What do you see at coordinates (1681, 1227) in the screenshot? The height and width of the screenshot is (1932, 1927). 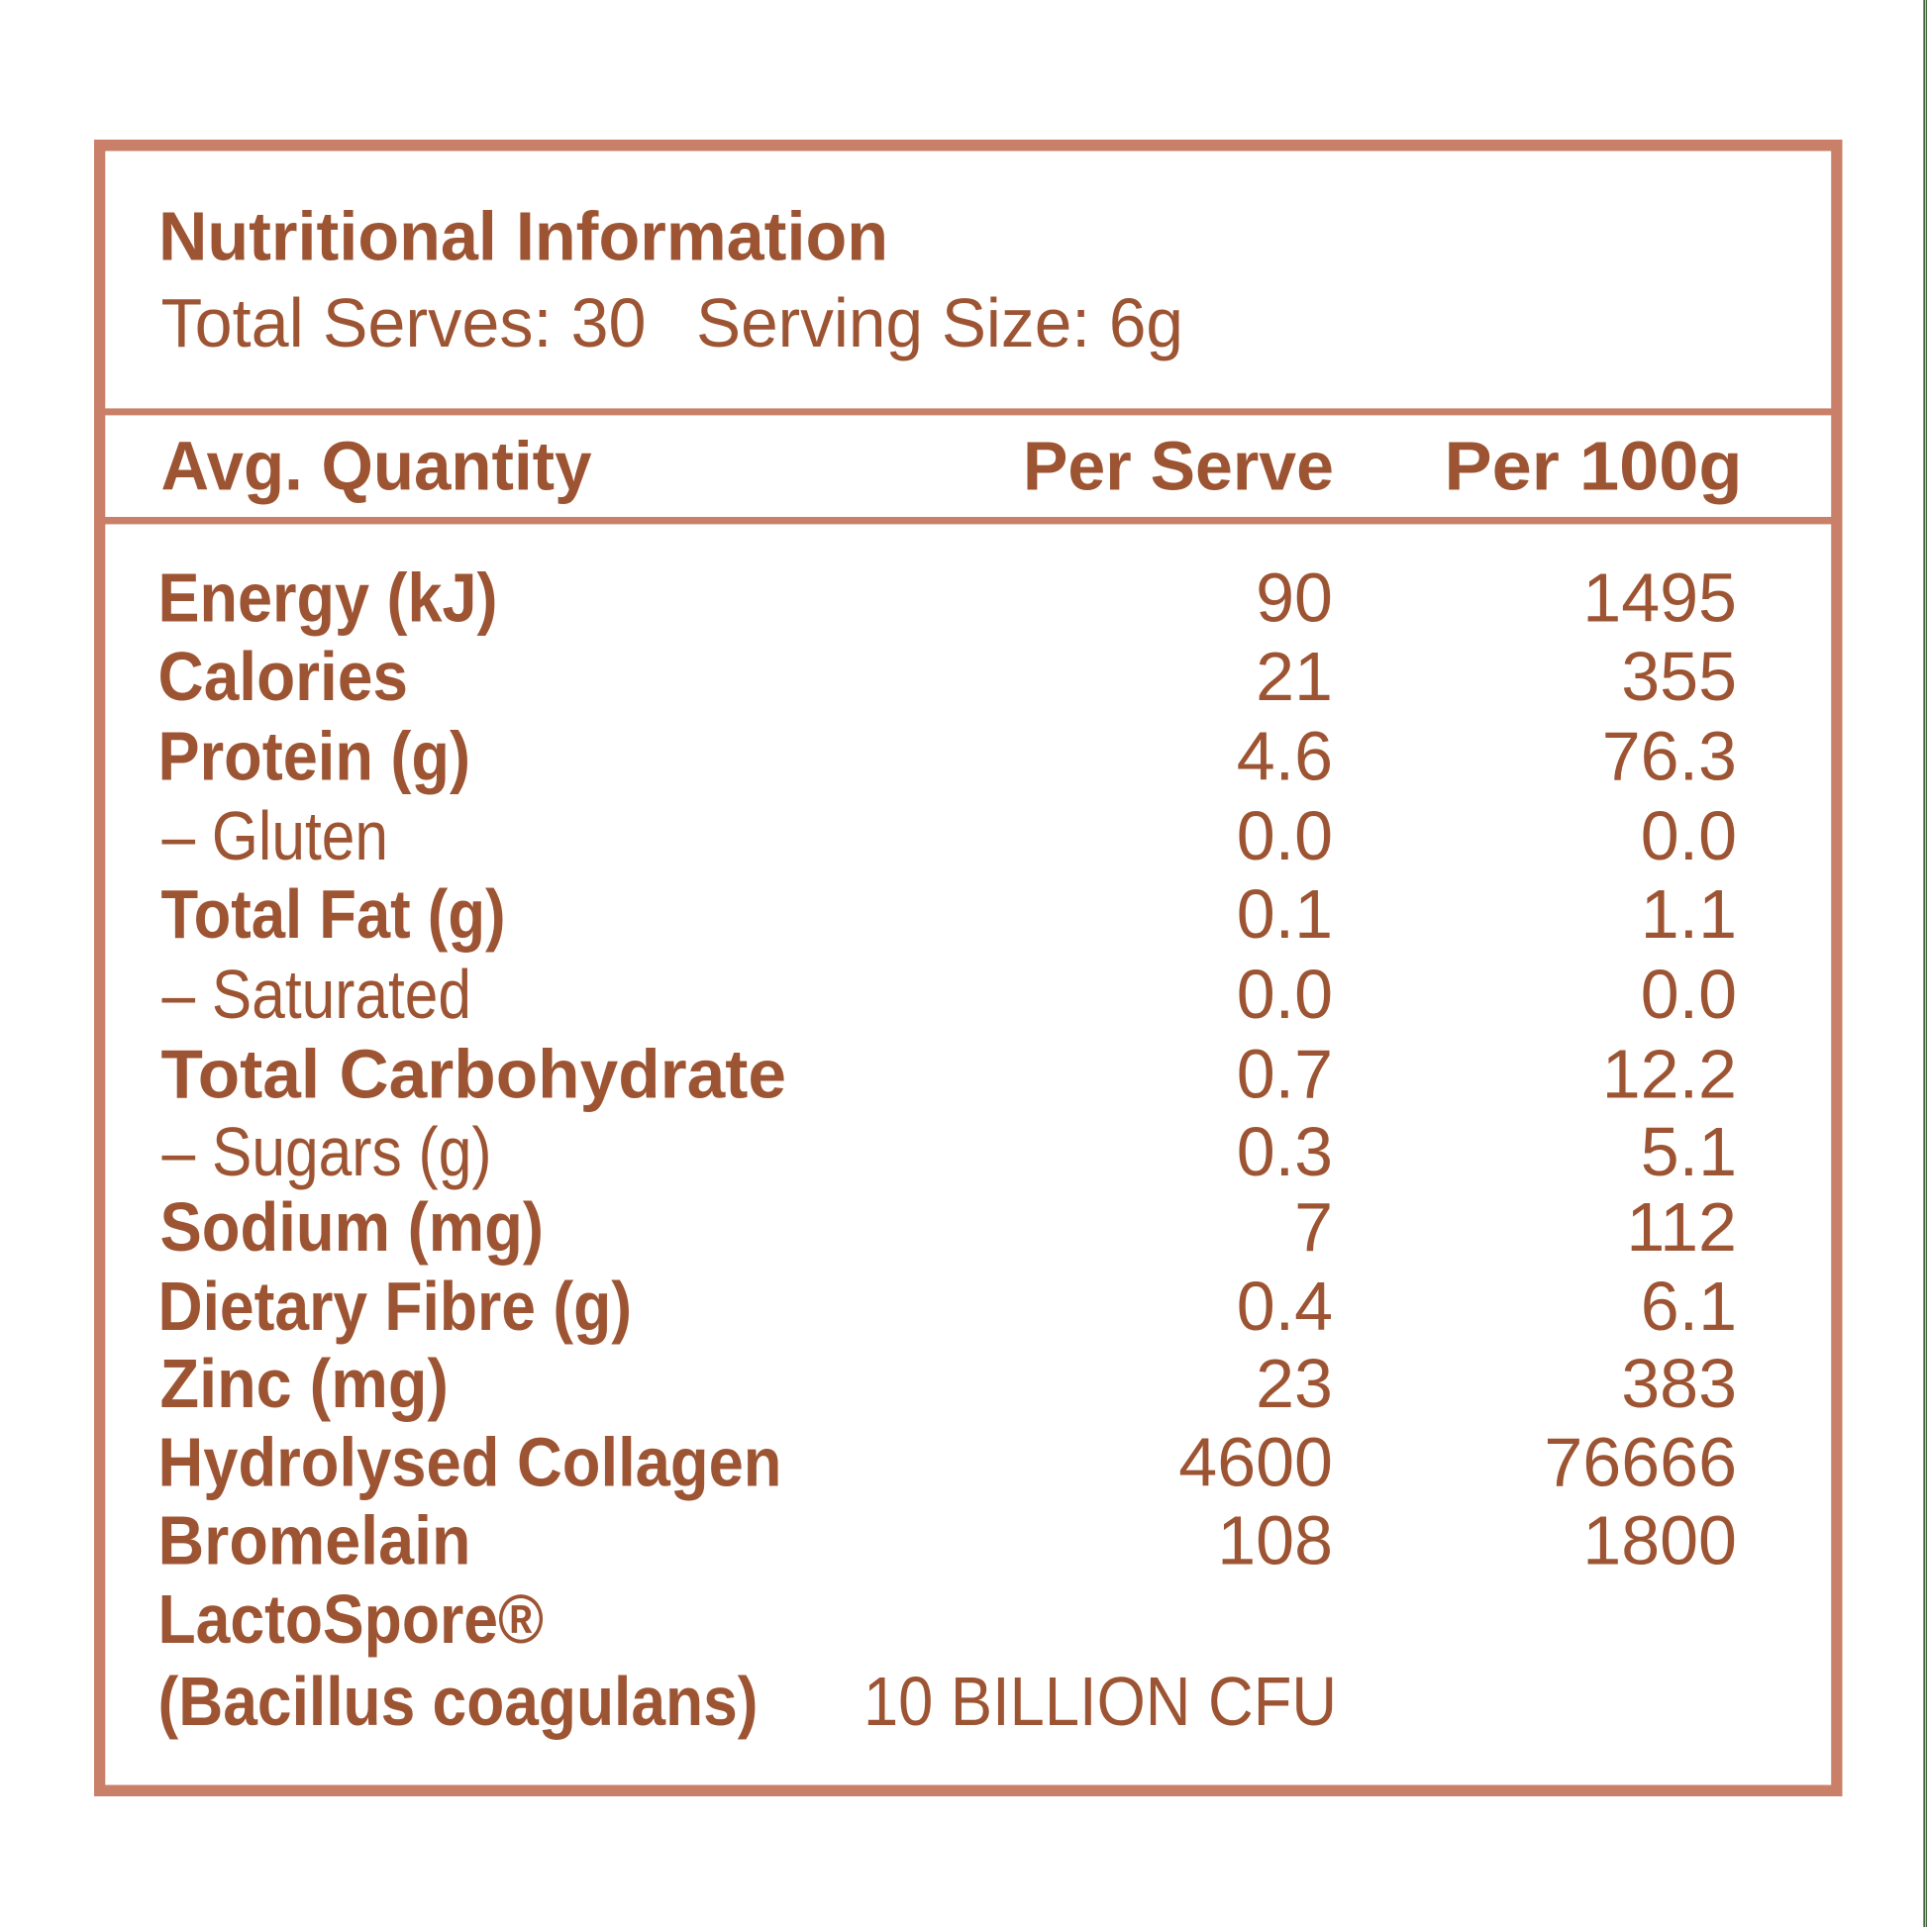 I see `svg-text: 112` at bounding box center [1681, 1227].